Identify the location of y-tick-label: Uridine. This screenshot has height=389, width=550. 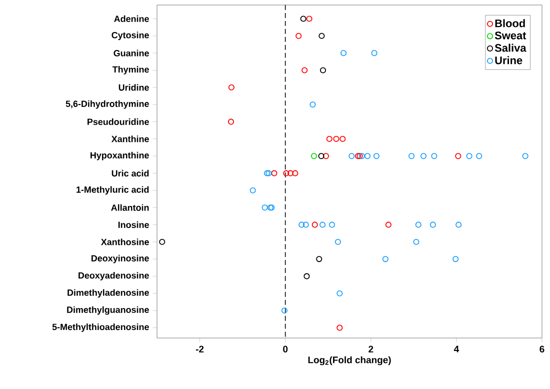
(133, 87).